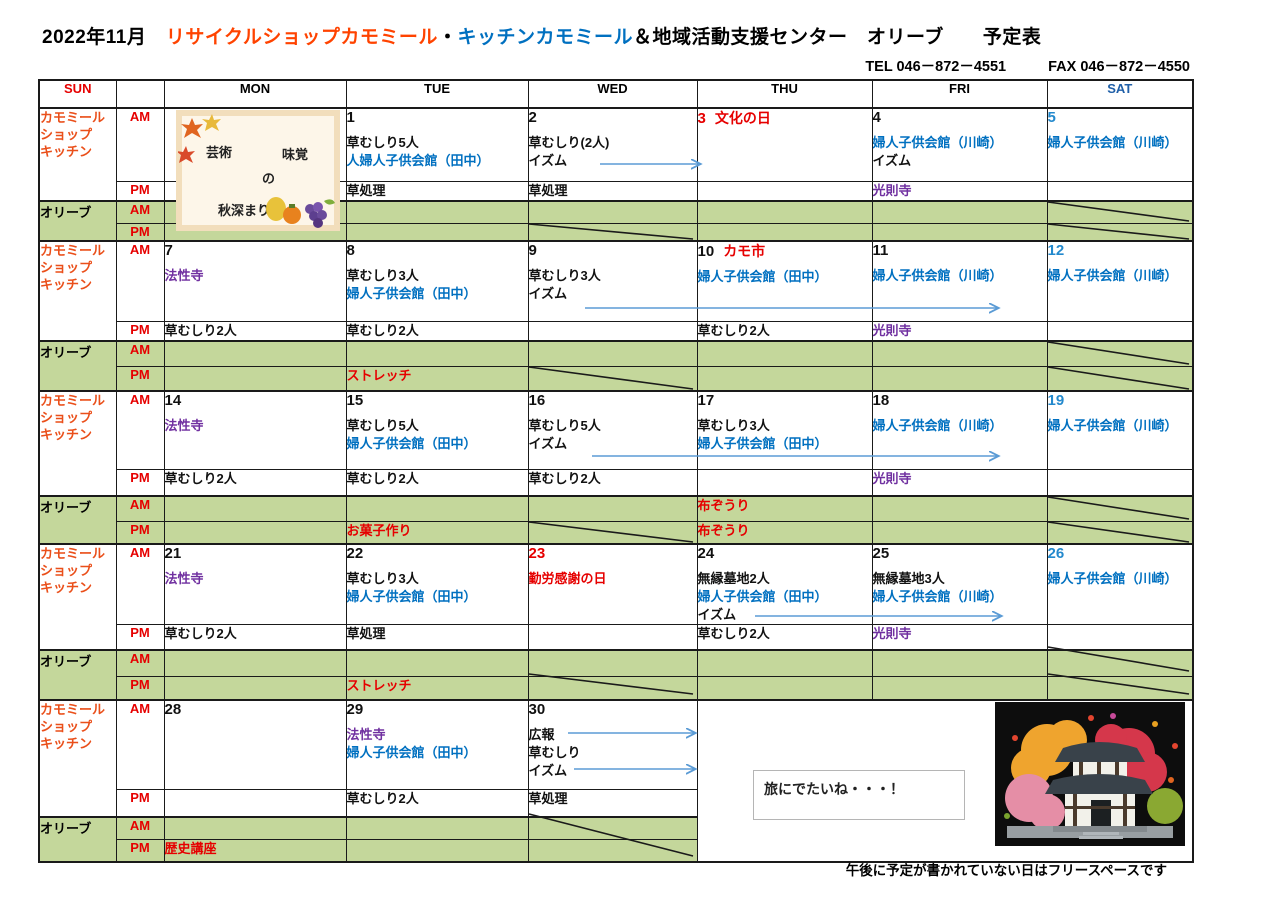 The width and height of the screenshot is (1280, 905). Describe the element at coordinates (437, 688) in the screenshot. I see `olive-cell: ストレッチ` at that location.